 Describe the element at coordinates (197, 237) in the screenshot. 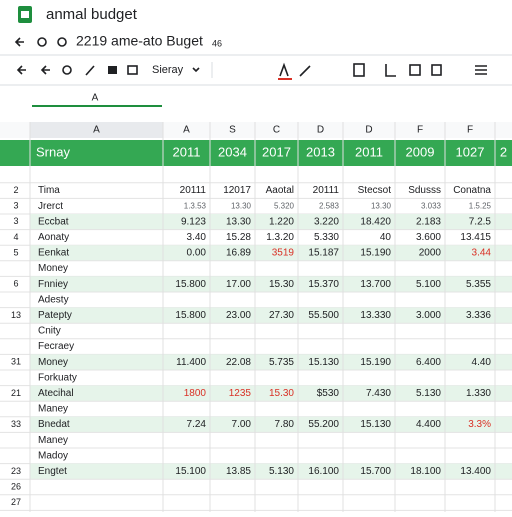

I see `cell: 3.40` at that location.